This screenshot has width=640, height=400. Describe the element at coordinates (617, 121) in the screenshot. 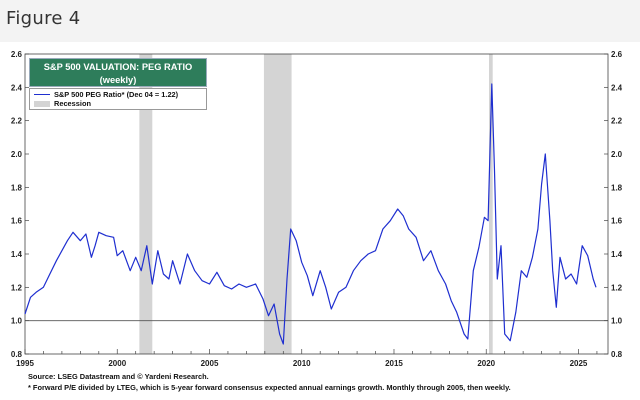

I see `y-tick-label-right: 2.2` at that location.